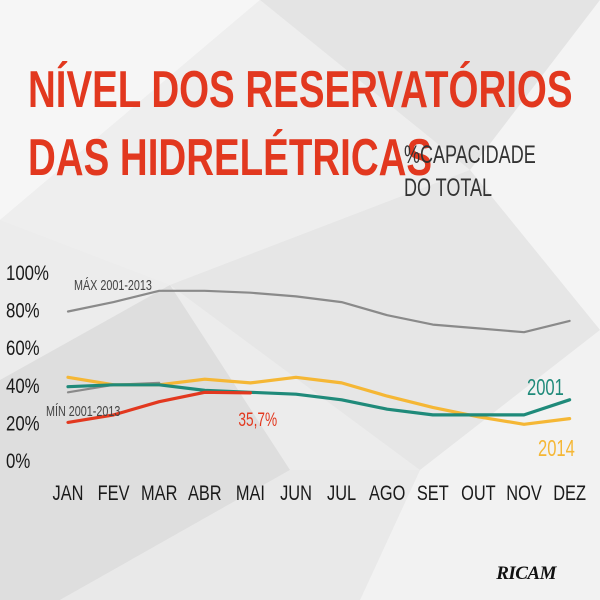 The width and height of the screenshot is (600, 600). I want to click on series-line-y2001, so click(319, 400).